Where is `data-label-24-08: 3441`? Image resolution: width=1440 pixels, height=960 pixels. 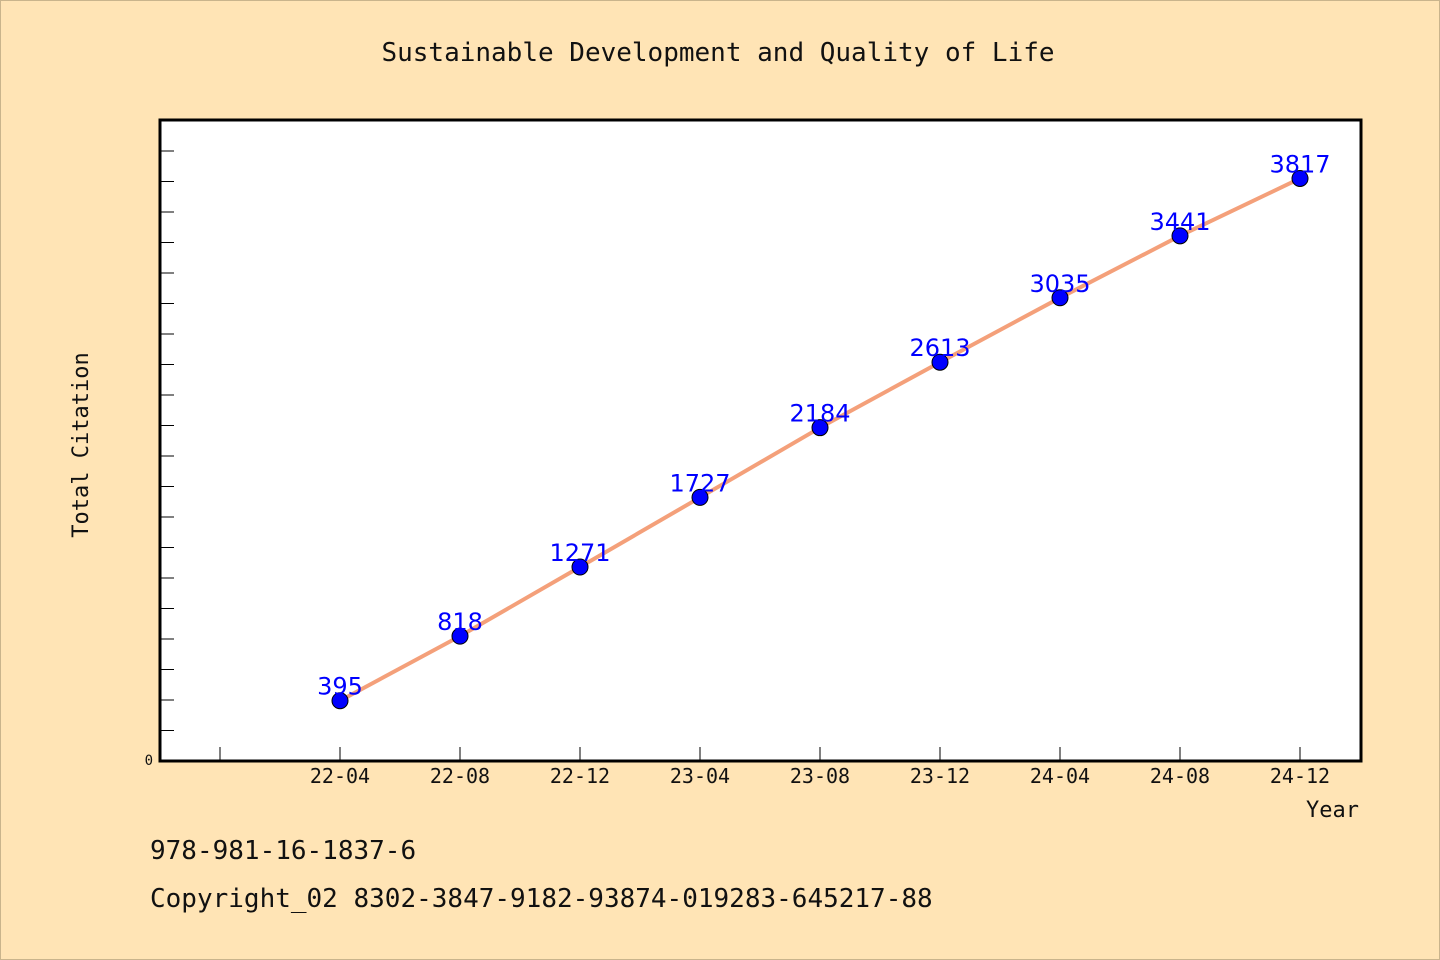
data-label-24-08: 3441 is located at coordinates (1179, 222).